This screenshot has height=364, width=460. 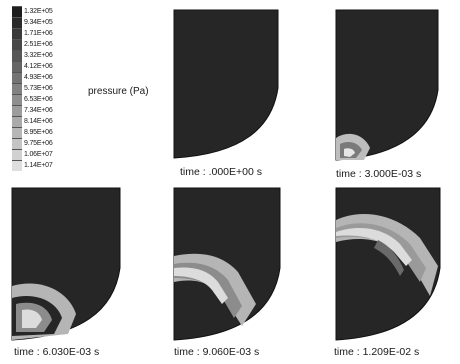 I want to click on panel-caption-t3: time : 9.060E-03 s, so click(x=217, y=352).